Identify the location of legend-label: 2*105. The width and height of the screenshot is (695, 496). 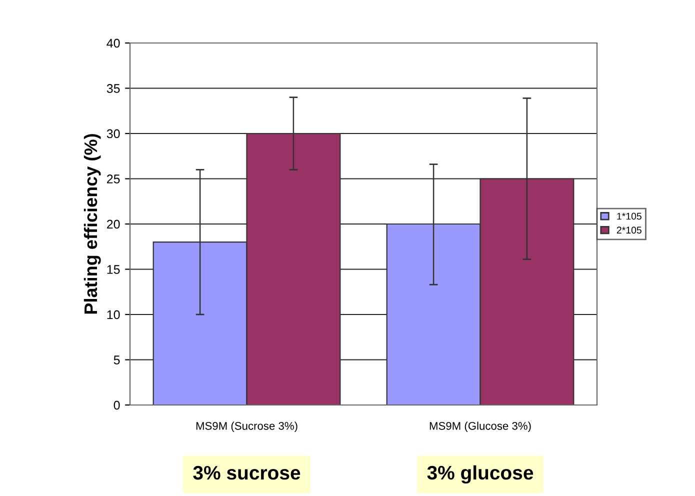
(629, 230).